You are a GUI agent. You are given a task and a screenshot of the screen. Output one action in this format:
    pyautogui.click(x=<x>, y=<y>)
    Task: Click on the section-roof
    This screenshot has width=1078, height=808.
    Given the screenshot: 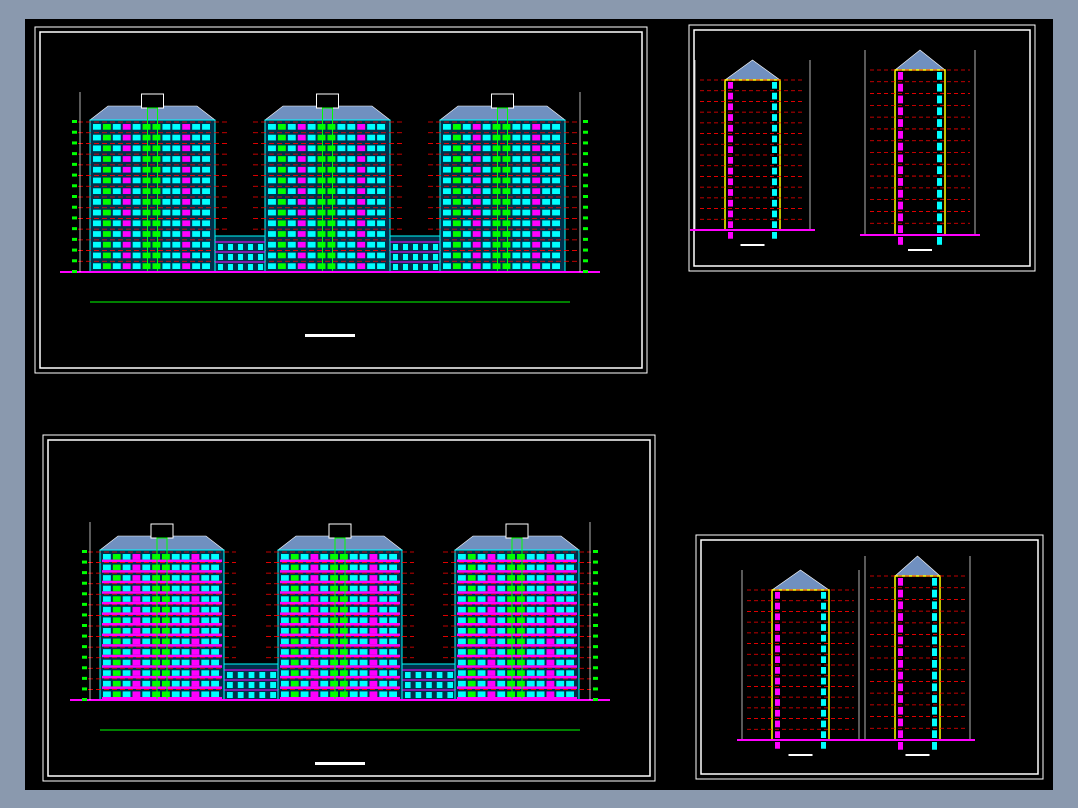 What is the action you would take?
    pyautogui.click(x=800, y=580)
    